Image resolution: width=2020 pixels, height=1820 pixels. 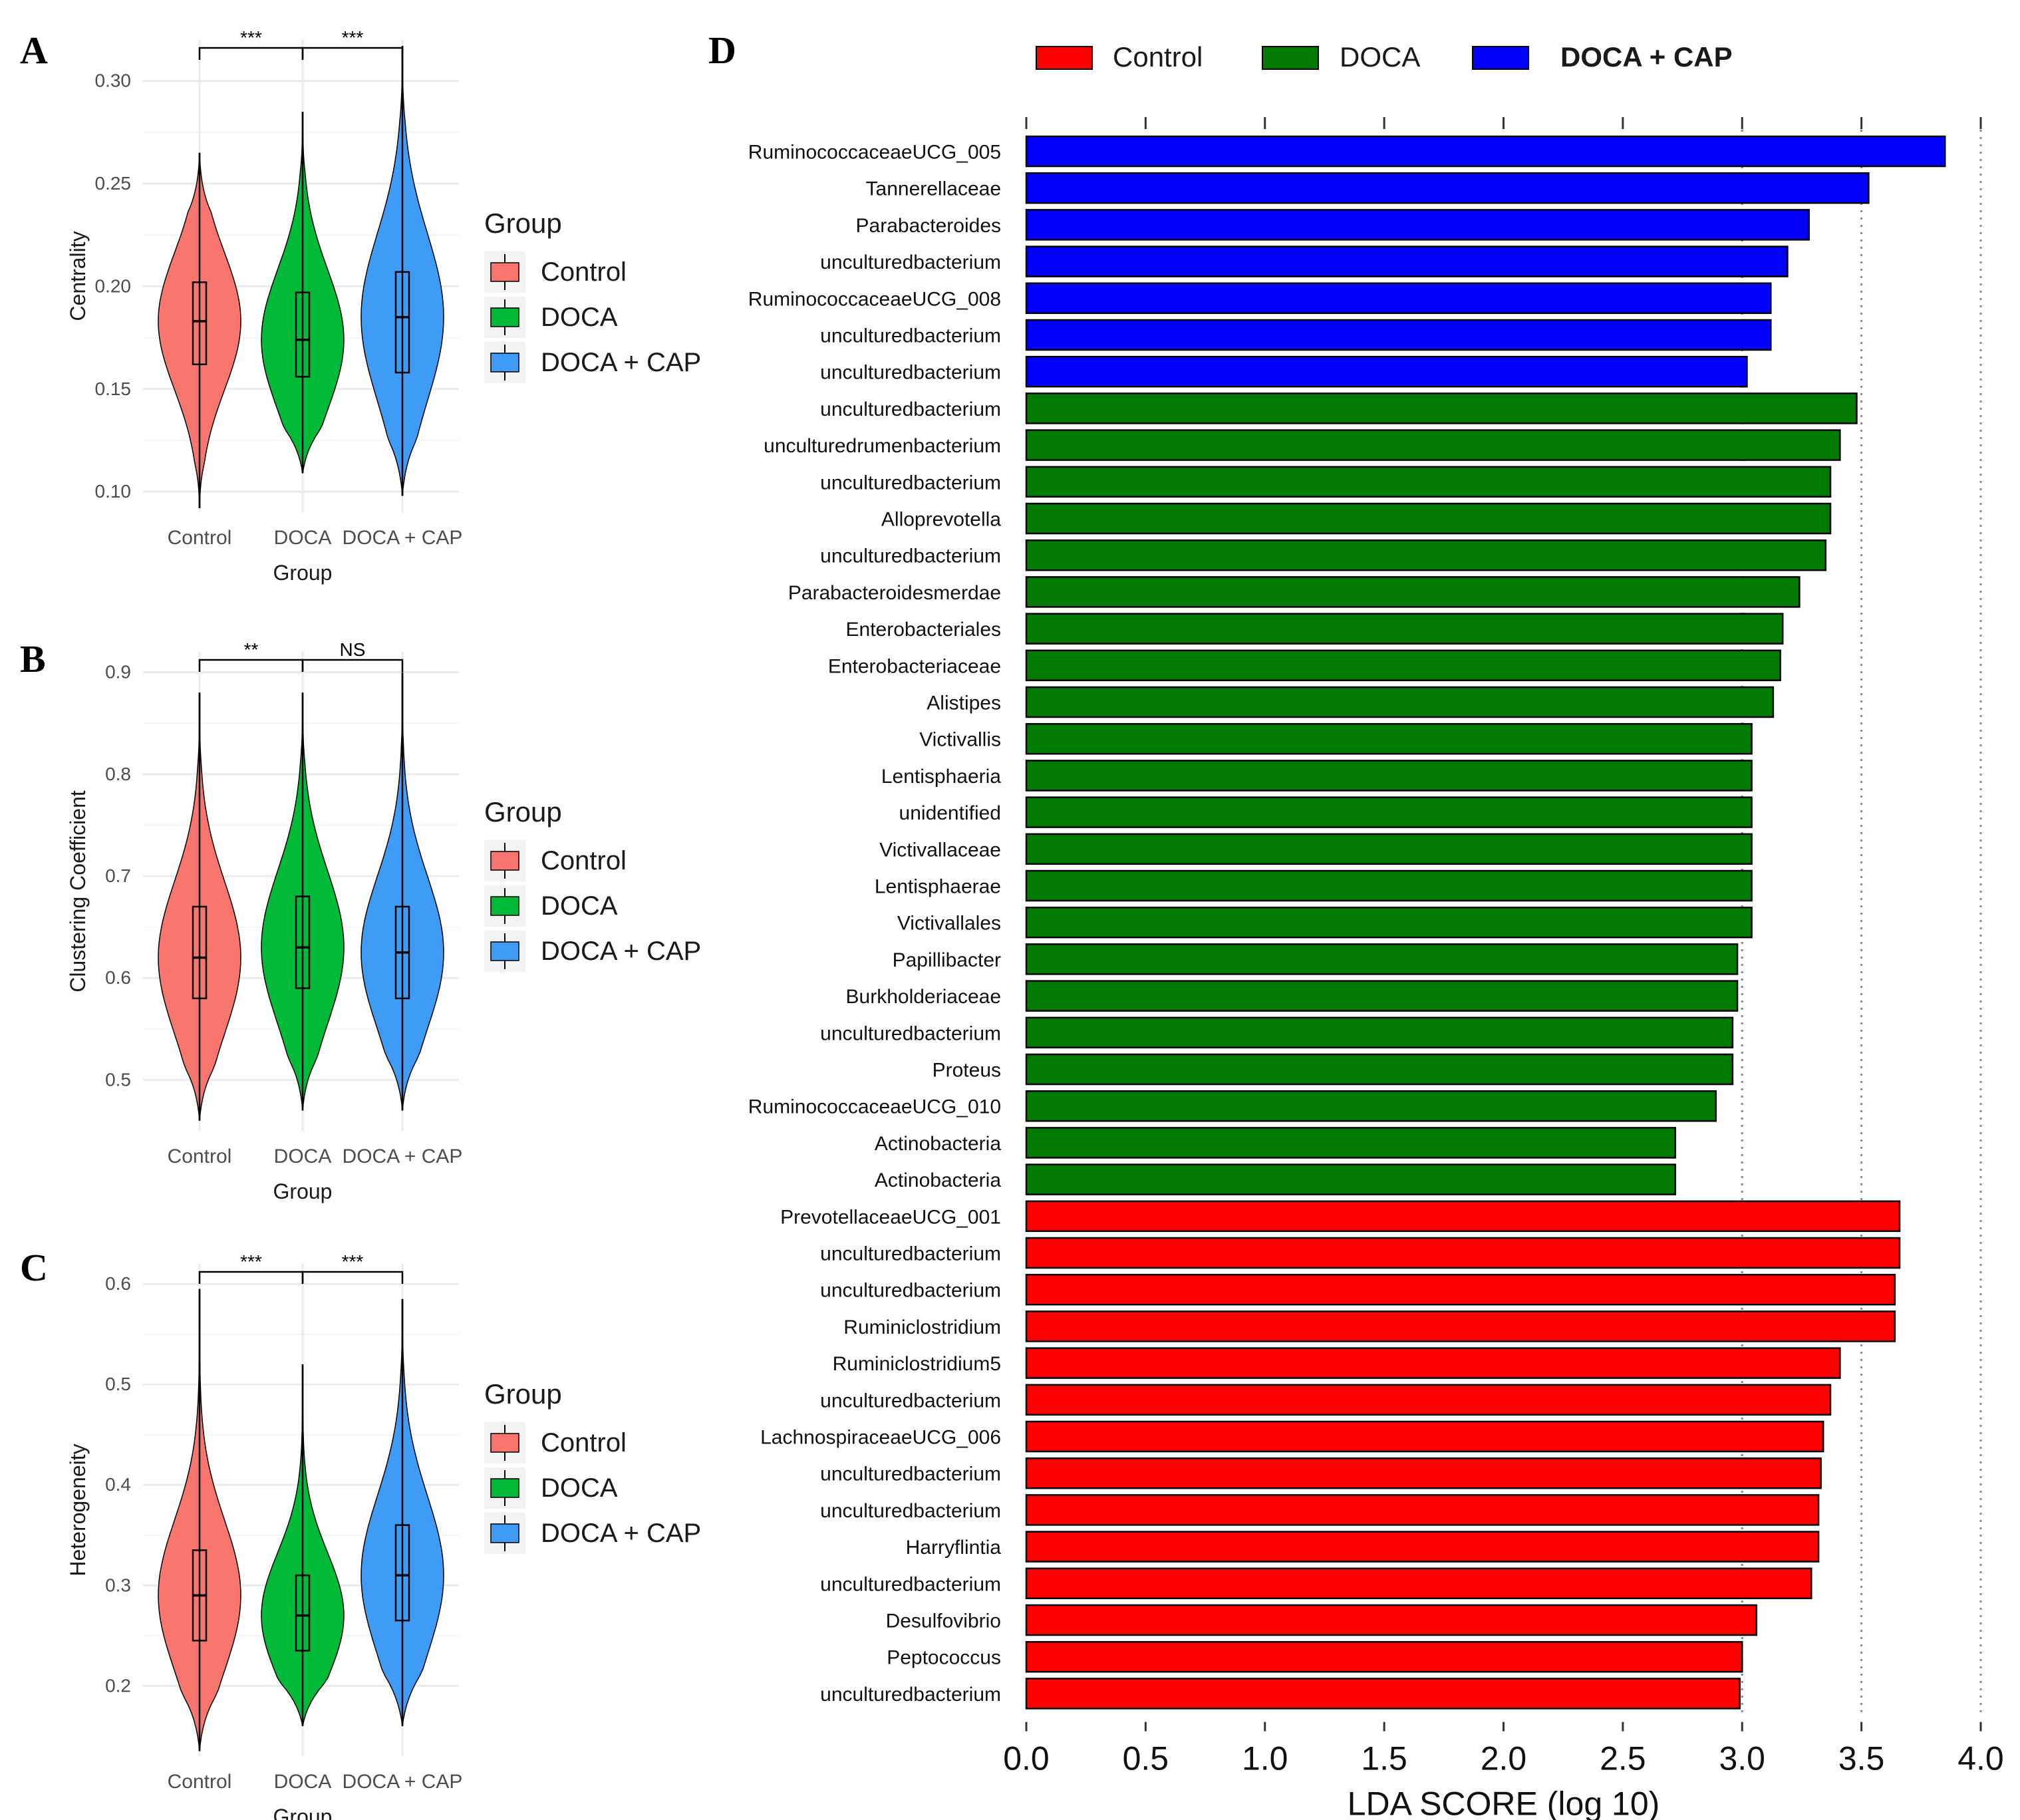 I want to click on x-tick-label: 3.0, so click(x=1742, y=1758).